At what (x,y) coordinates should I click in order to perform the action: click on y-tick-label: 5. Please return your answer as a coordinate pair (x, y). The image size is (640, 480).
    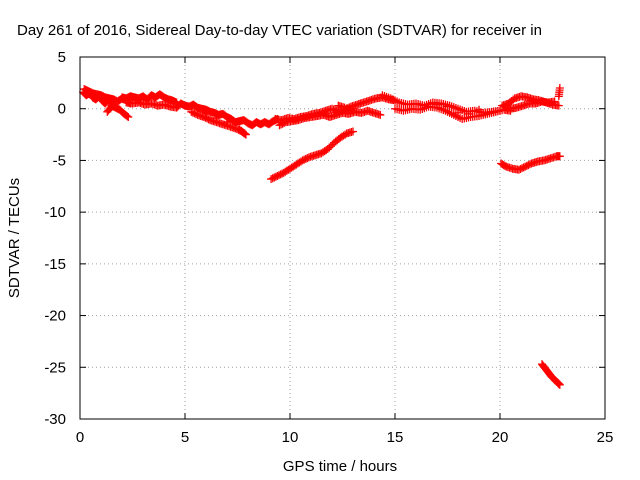
    Looking at the image, I should click on (62, 57).